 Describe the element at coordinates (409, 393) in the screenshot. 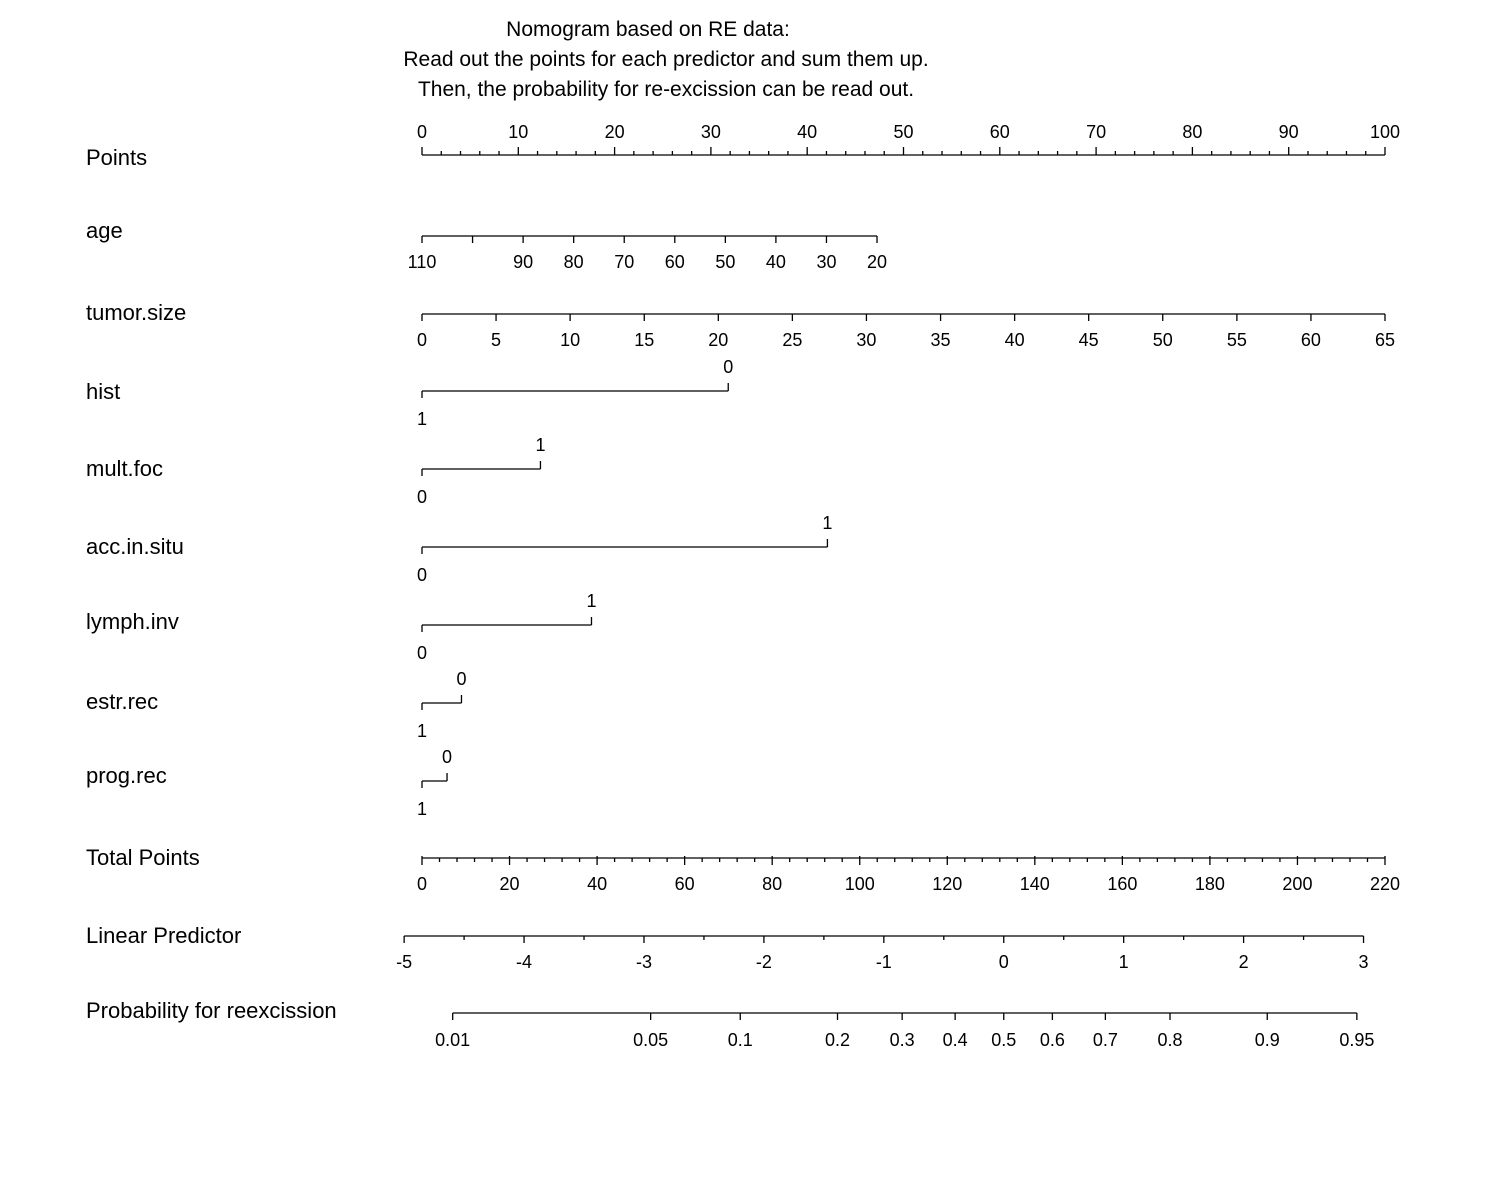

I see `row-hist: hist 1 0` at that location.